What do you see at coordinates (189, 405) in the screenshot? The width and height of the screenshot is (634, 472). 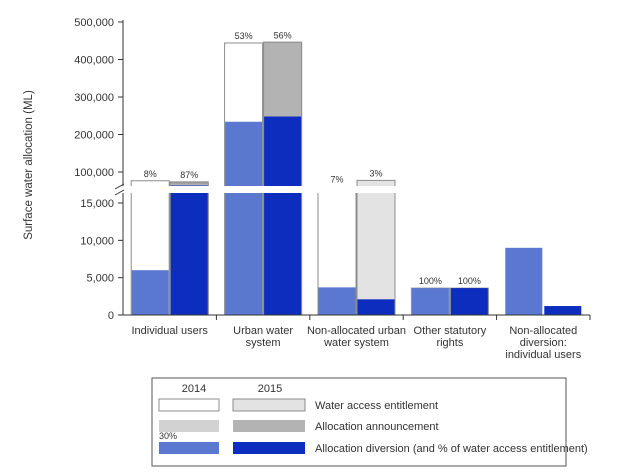 I see `legend-swatch-entitlement-2014` at bounding box center [189, 405].